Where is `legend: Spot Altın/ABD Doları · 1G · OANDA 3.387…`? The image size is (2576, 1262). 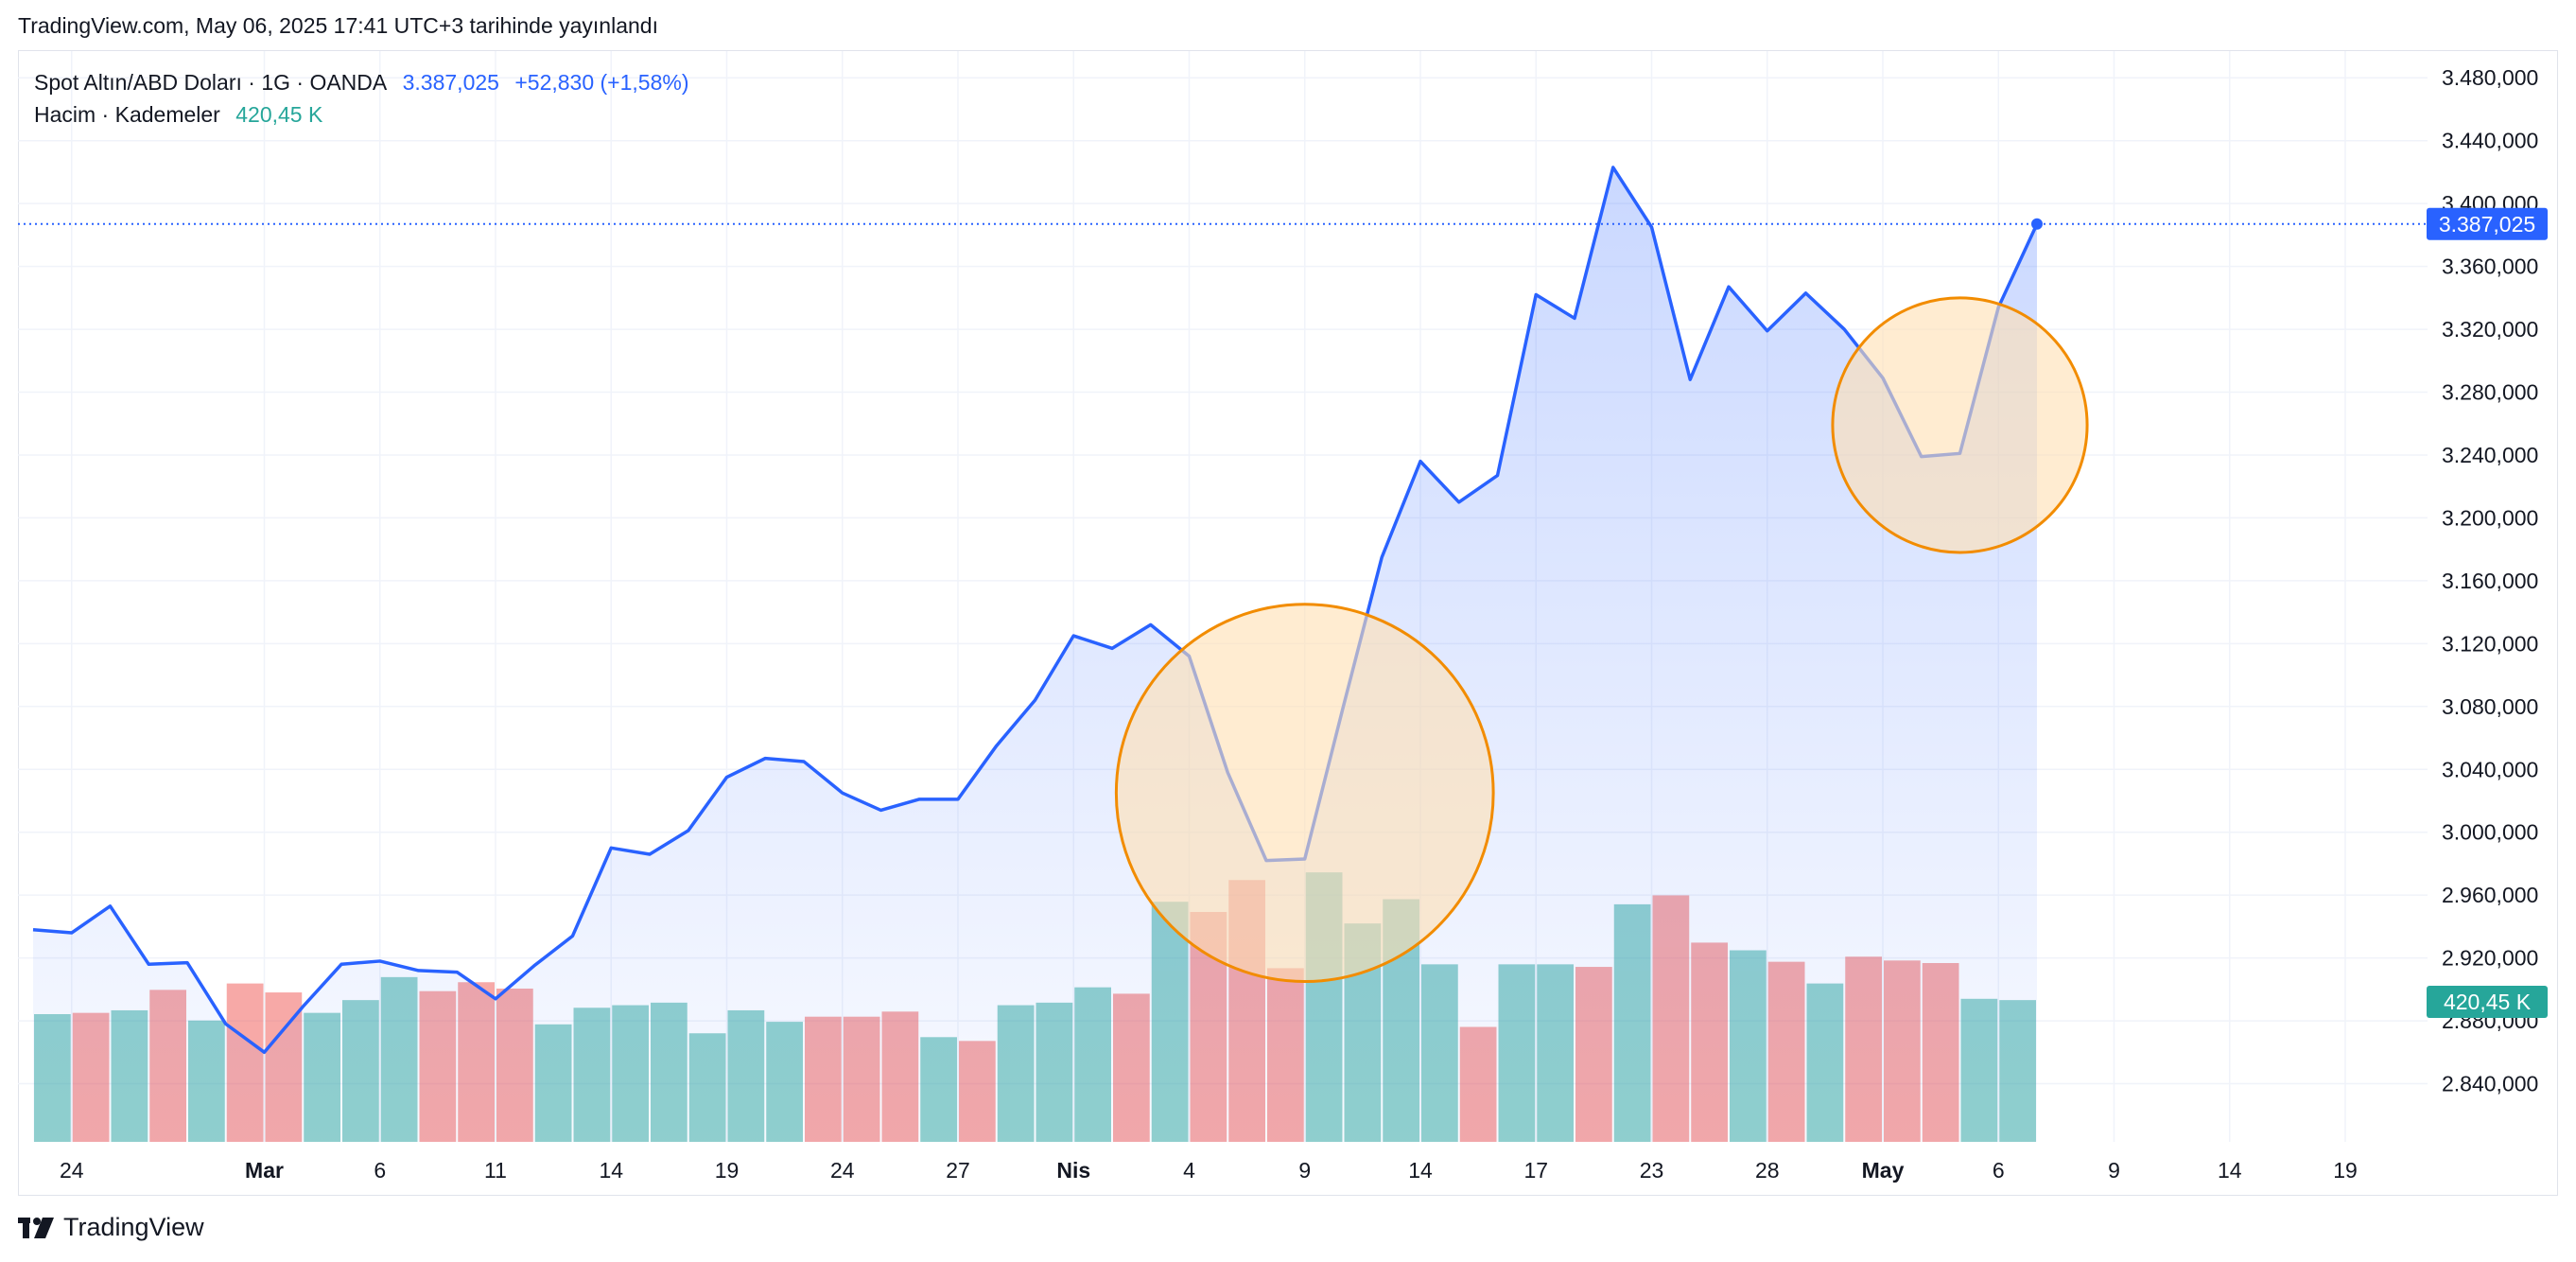
legend: Spot Altın/ABD Doları · 1G · OANDA 3.387… is located at coordinates (366, 98).